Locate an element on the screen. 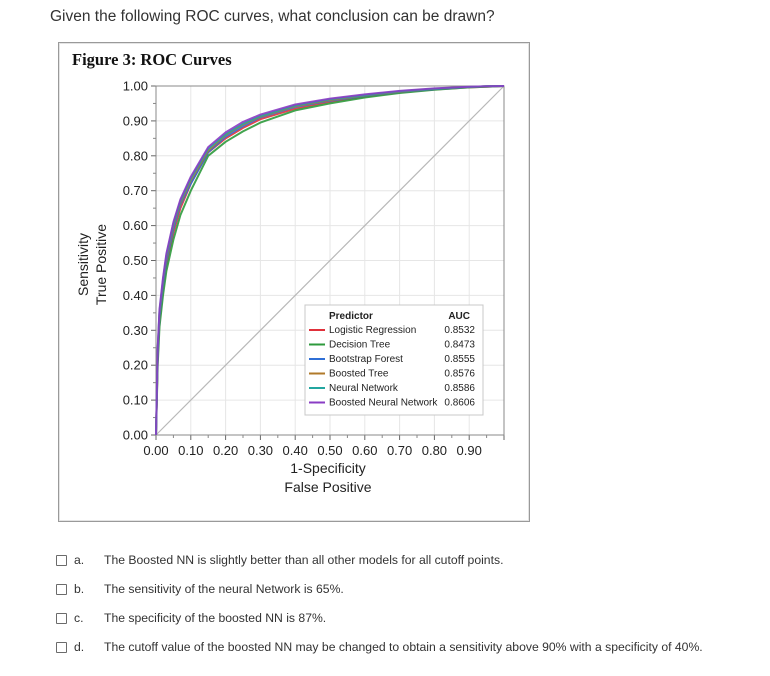 Image resolution: width=770 pixels, height=676 pixels. x-tick-label: 0.40 is located at coordinates (295, 450).